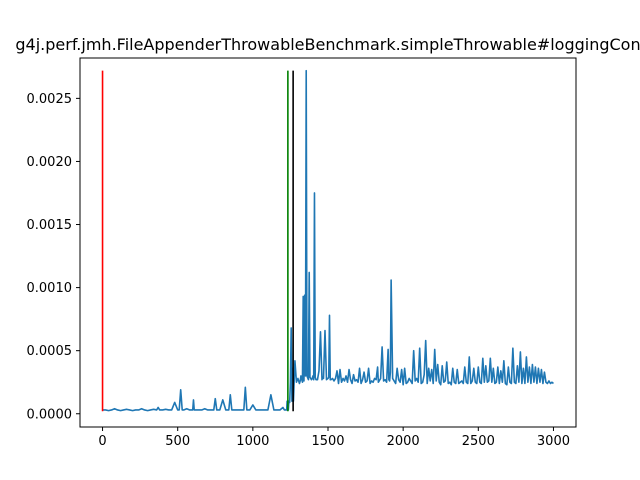  What do you see at coordinates (327, 441) in the screenshot?
I see `x-tick-label: 1500` at bounding box center [327, 441].